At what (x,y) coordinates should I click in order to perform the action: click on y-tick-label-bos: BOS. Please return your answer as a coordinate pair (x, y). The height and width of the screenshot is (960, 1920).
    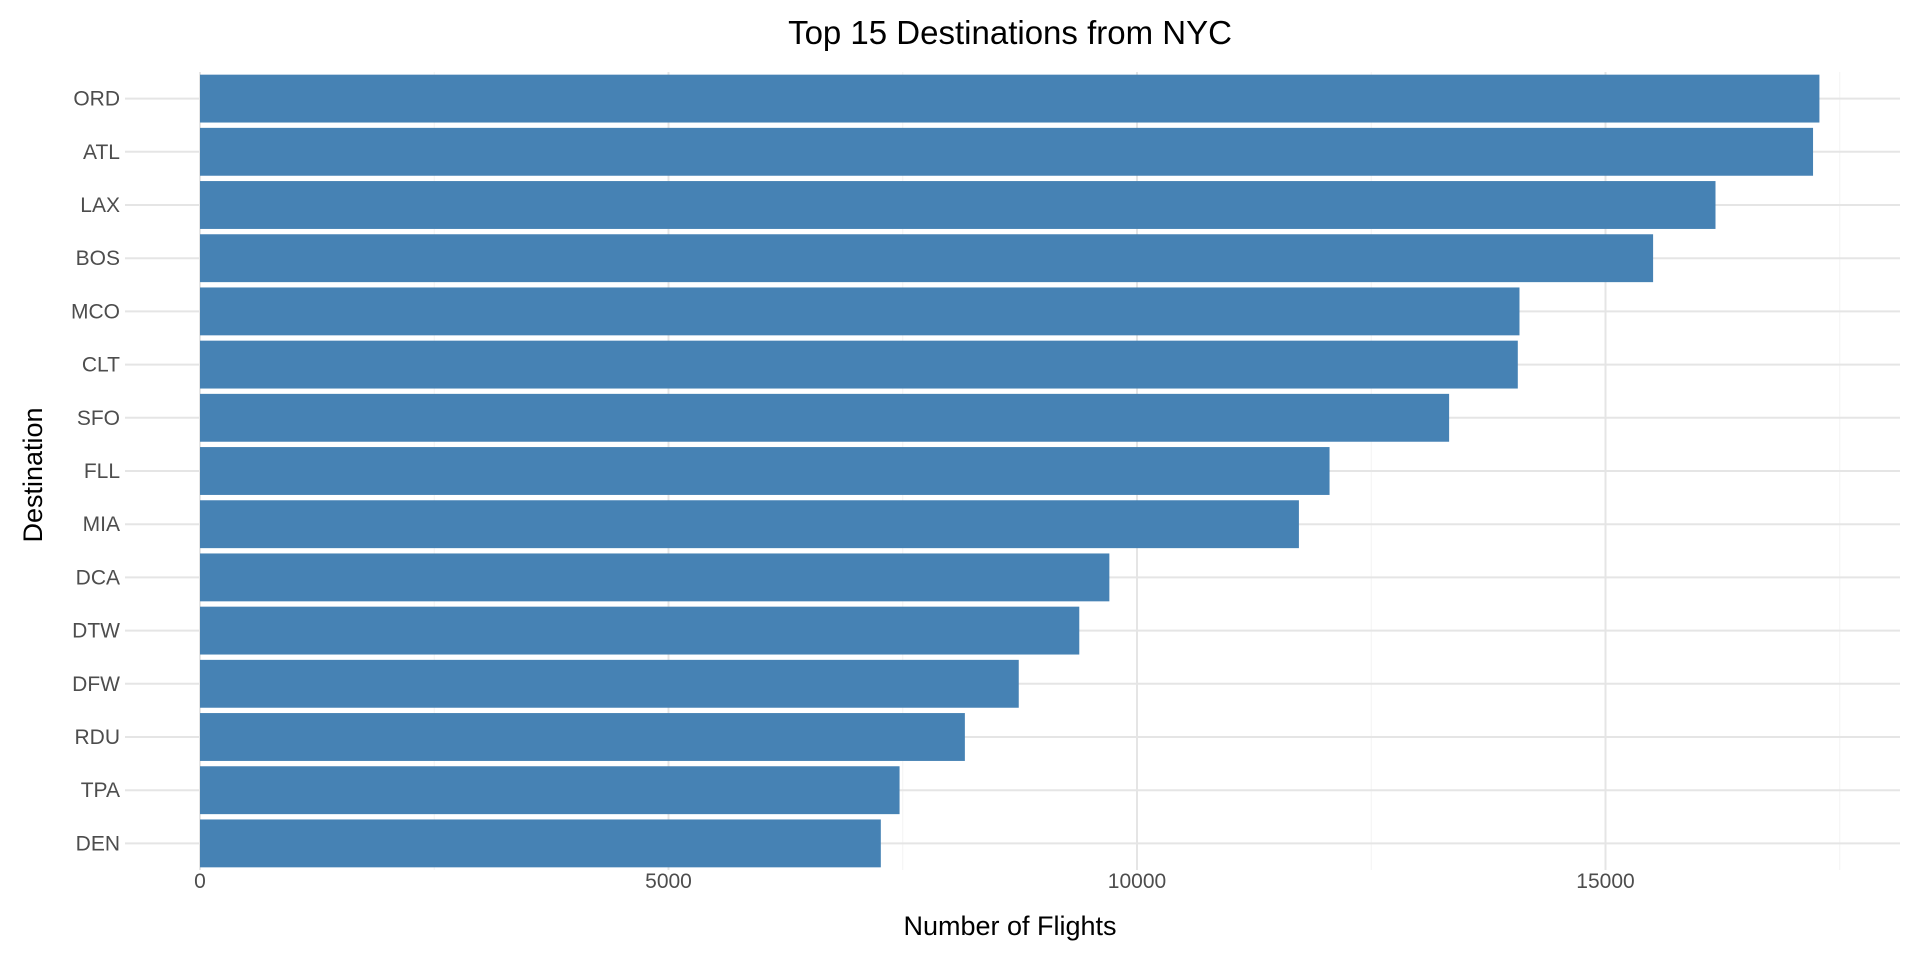
    Looking at the image, I should click on (98, 258).